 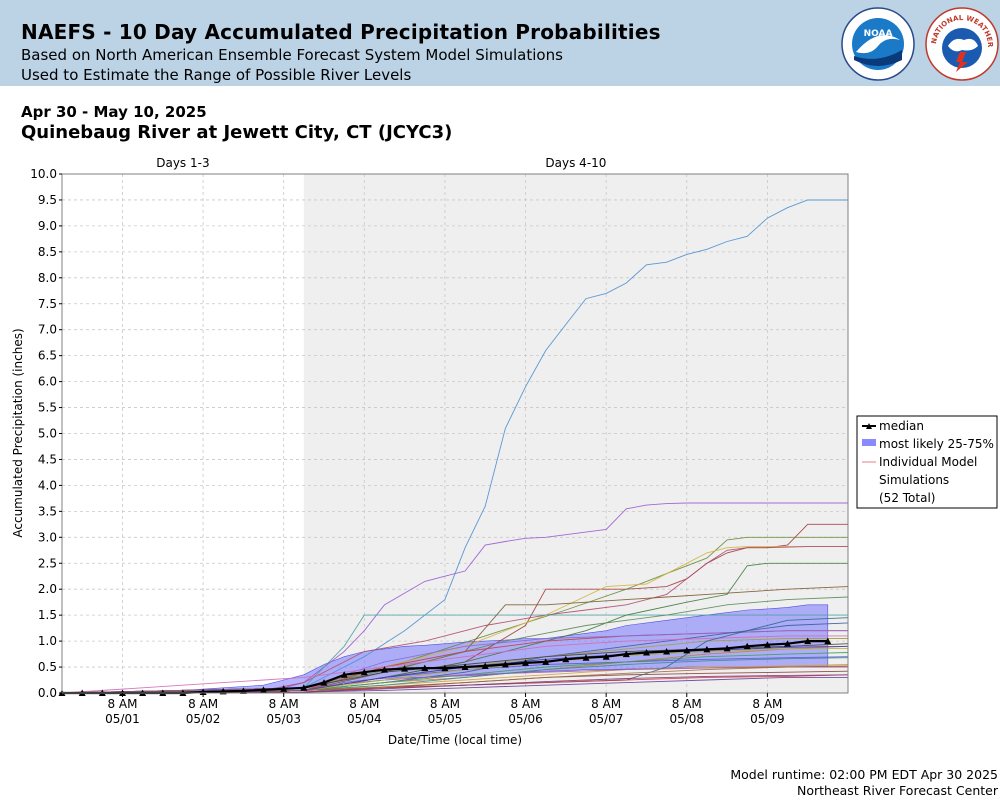 What do you see at coordinates (47, 304) in the screenshot?
I see `y-tick-label-15: 7.5` at bounding box center [47, 304].